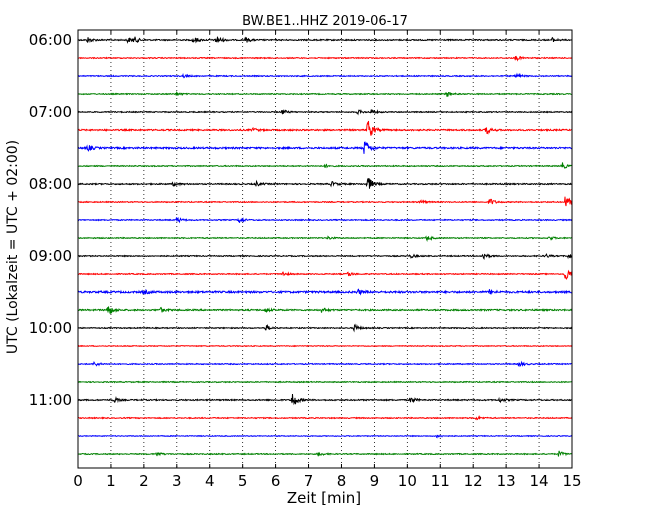 This screenshot has width=650, height=524. Describe the element at coordinates (407, 481) in the screenshot. I see `x-tick-label-10: 10` at that location.